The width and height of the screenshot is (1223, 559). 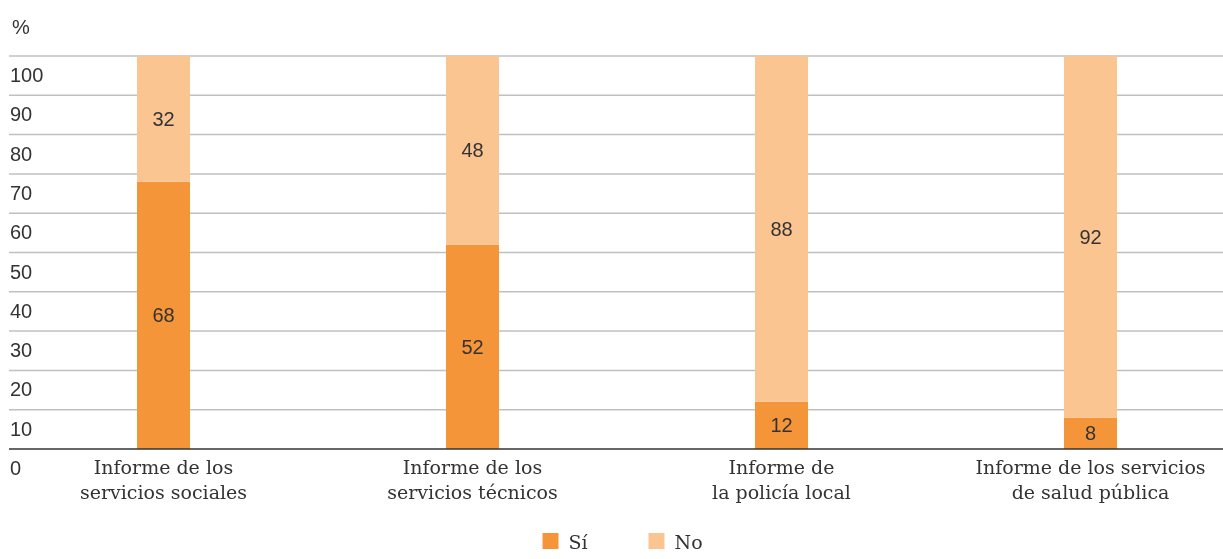 What do you see at coordinates (21, 192) in the screenshot?
I see `y-tick-label: 70` at bounding box center [21, 192].